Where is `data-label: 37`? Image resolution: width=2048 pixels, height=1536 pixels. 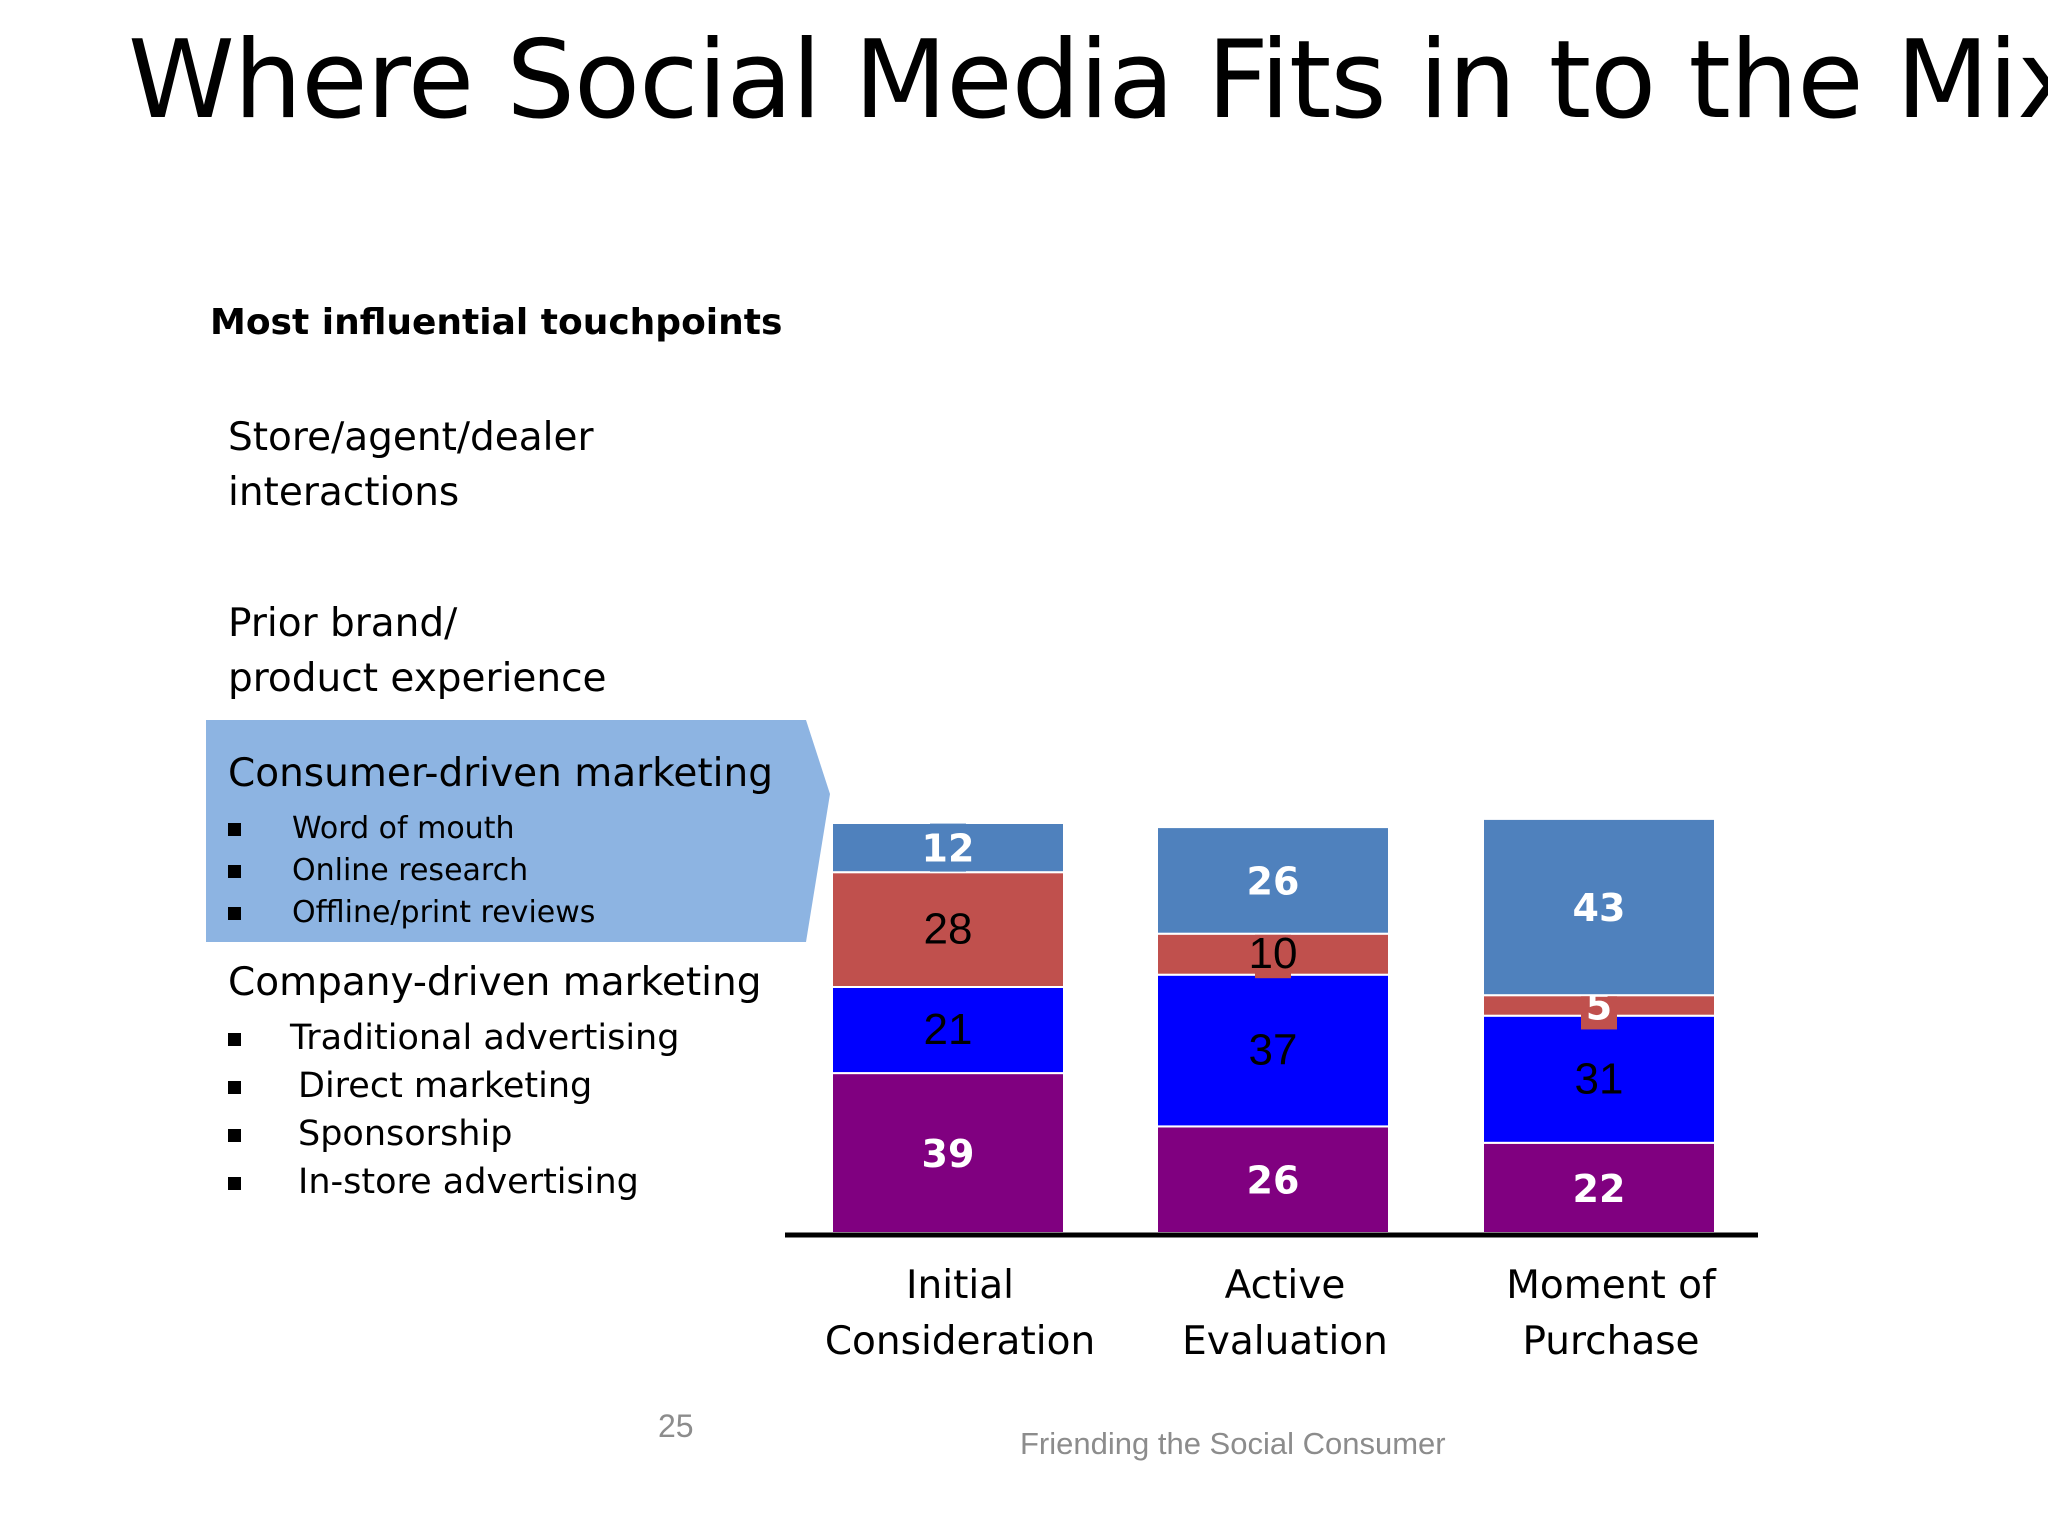
data-label: 37 is located at coordinates (1273, 1050).